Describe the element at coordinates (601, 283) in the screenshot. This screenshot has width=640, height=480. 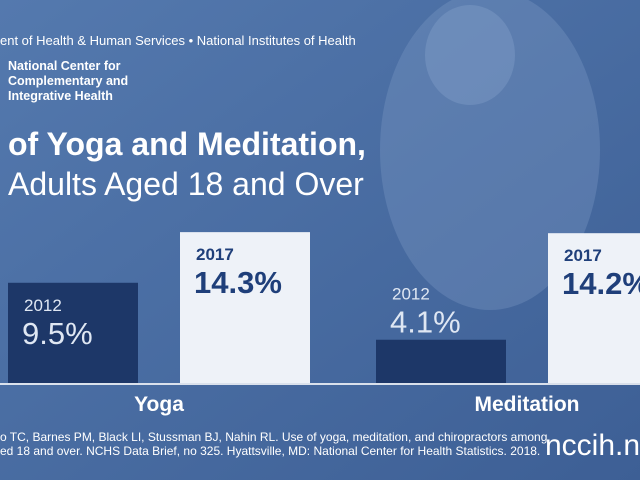
I see `value-label: 14.2%` at that location.